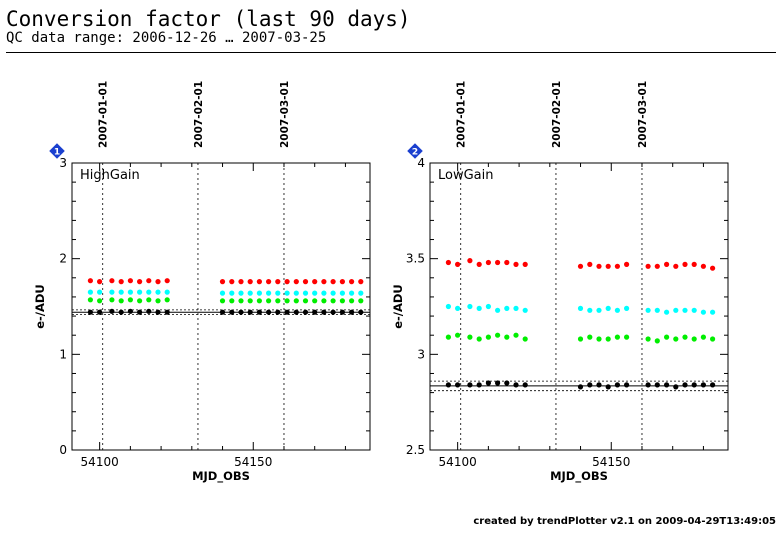 The image size is (782, 542). I want to click on y-tick-label: 3.5, so click(415, 259).